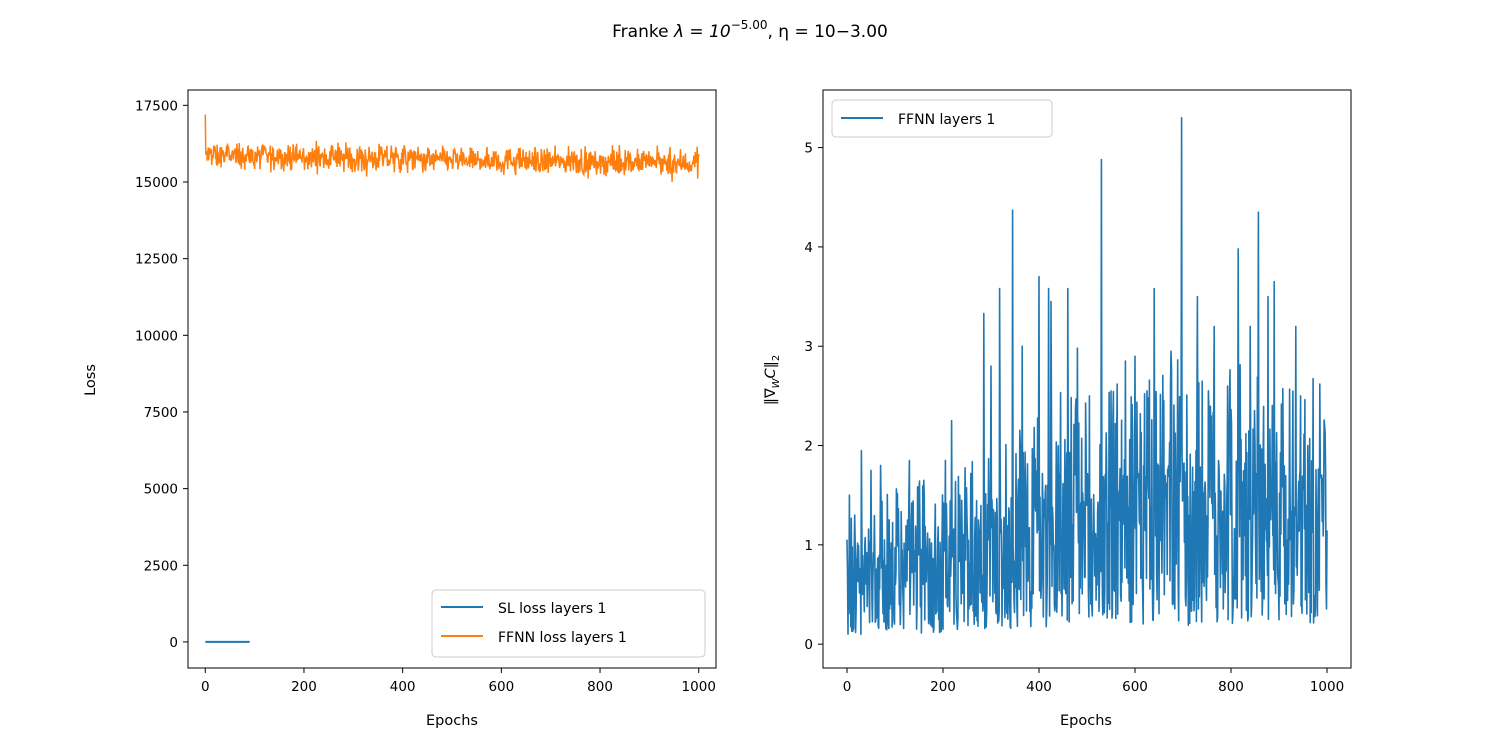 Image resolution: width=1500 pixels, height=754 pixels. I want to click on loss-y-tick-label: 2500, so click(161, 566).